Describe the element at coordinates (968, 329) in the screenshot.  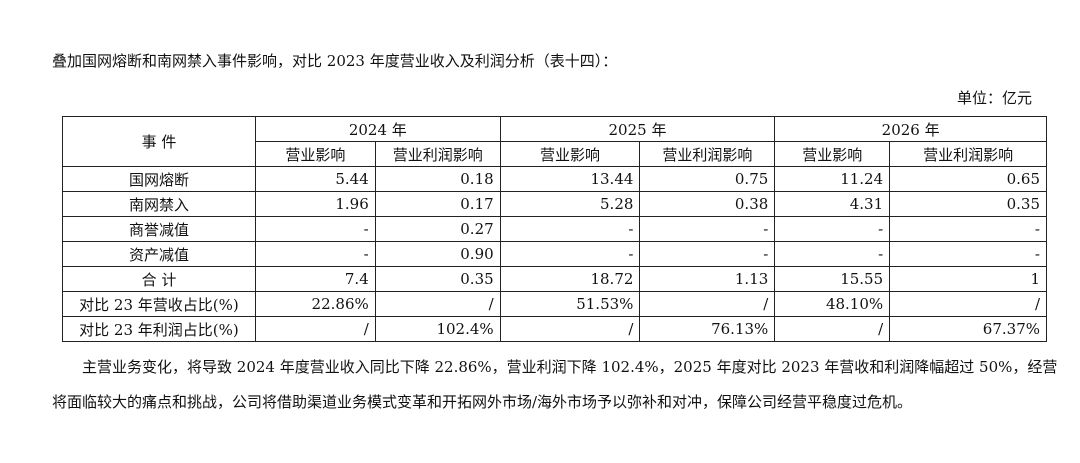
I see `cell: 67.37%` at that location.